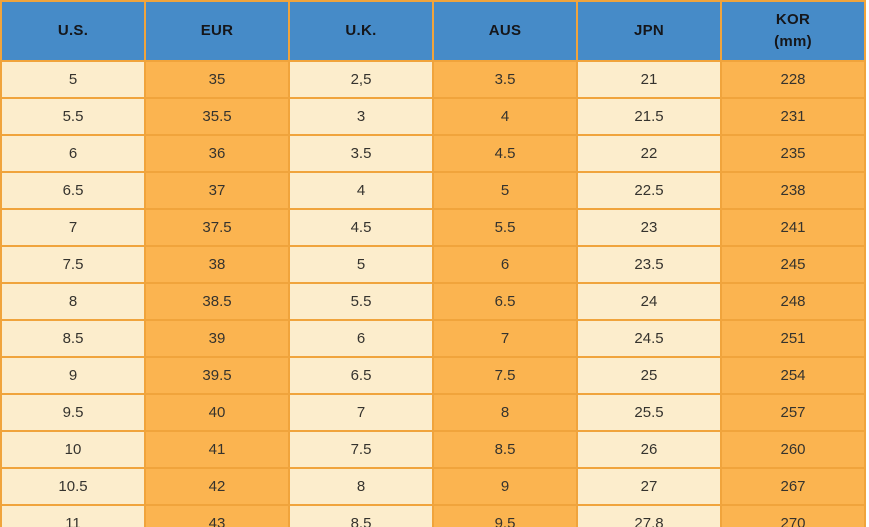 This screenshot has height=527, width=869. I want to click on table-cell: 270, so click(793, 515).